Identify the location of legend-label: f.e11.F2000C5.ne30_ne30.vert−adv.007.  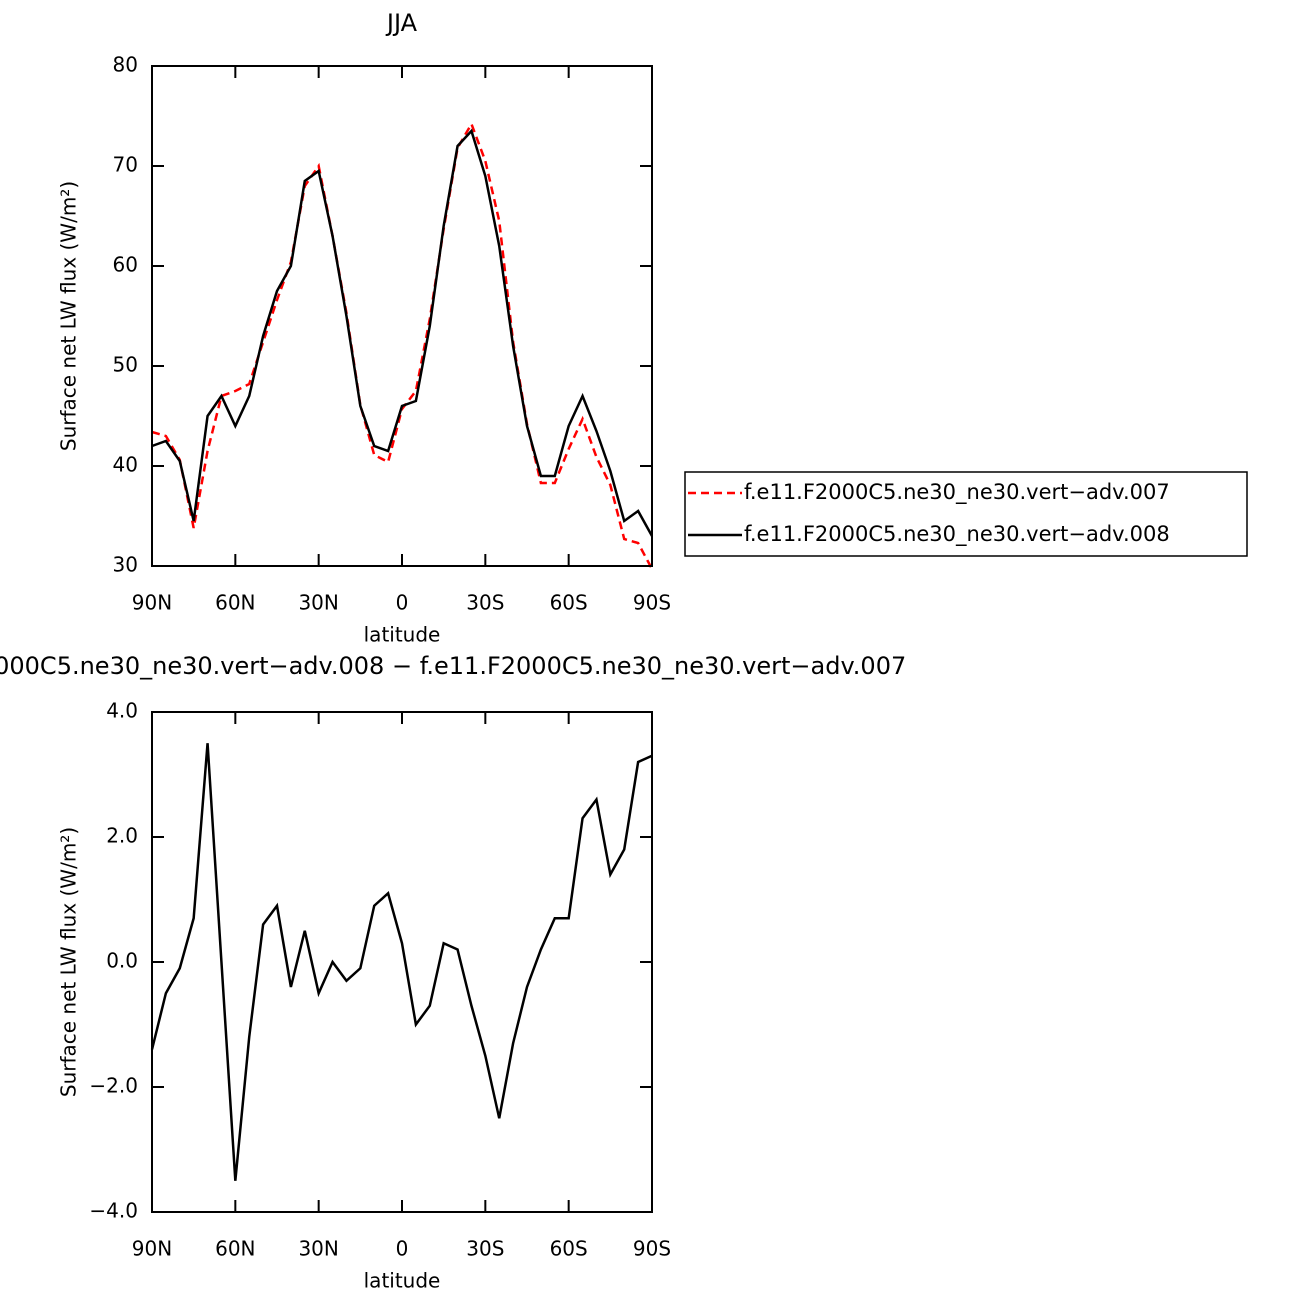
(957, 492).